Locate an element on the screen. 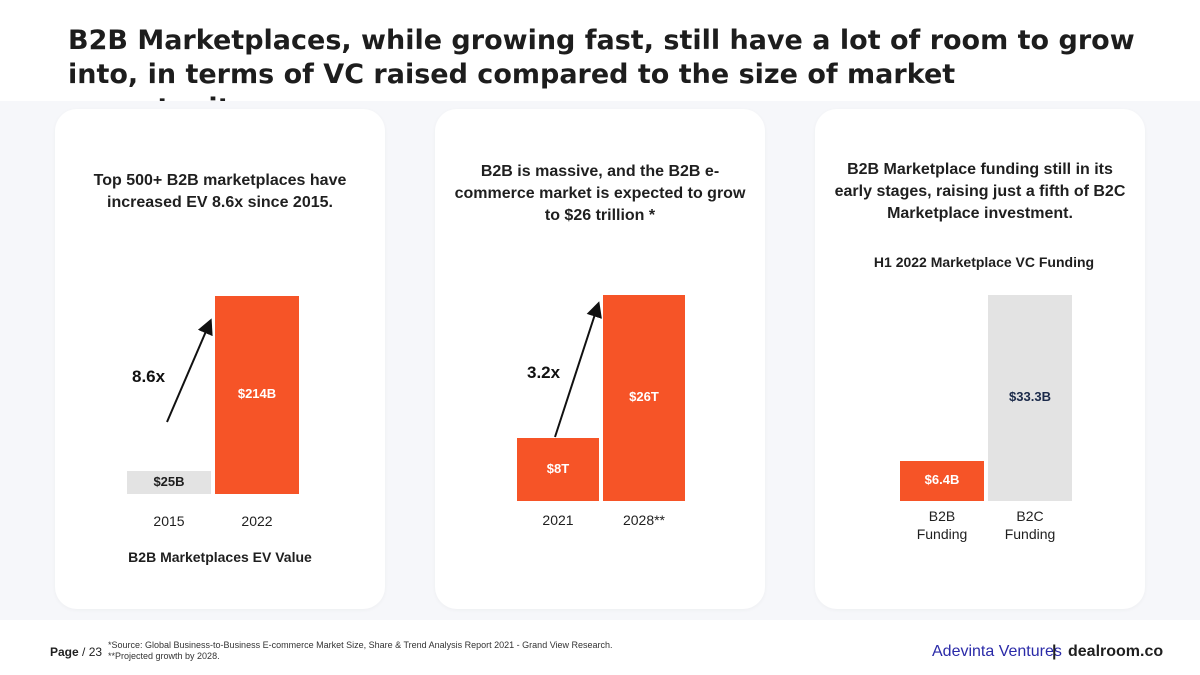  bar-b2b-funding: $6.4B is located at coordinates (942, 481).